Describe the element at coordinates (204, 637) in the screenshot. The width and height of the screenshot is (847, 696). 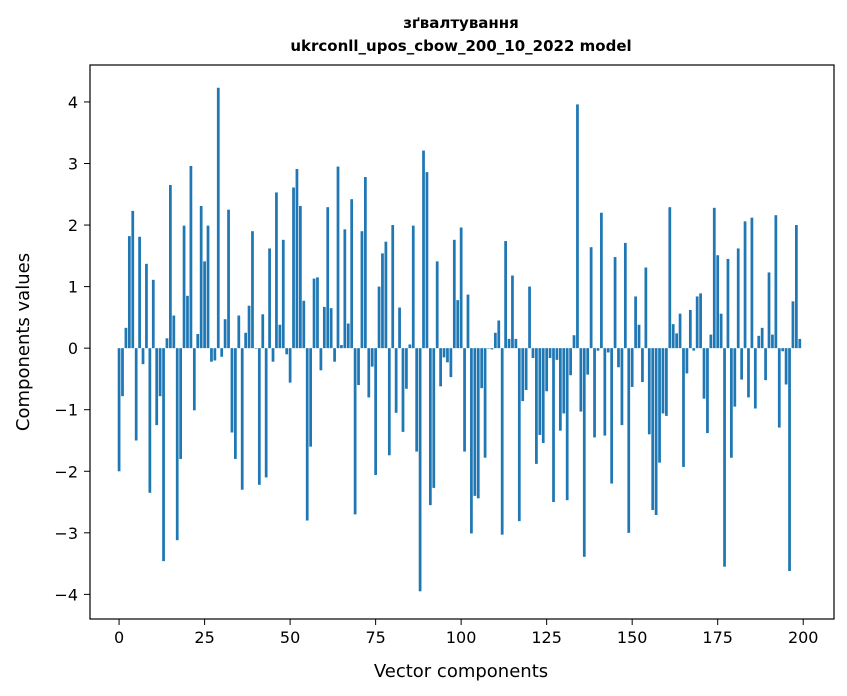
I see `x-tick-label: 25` at that location.